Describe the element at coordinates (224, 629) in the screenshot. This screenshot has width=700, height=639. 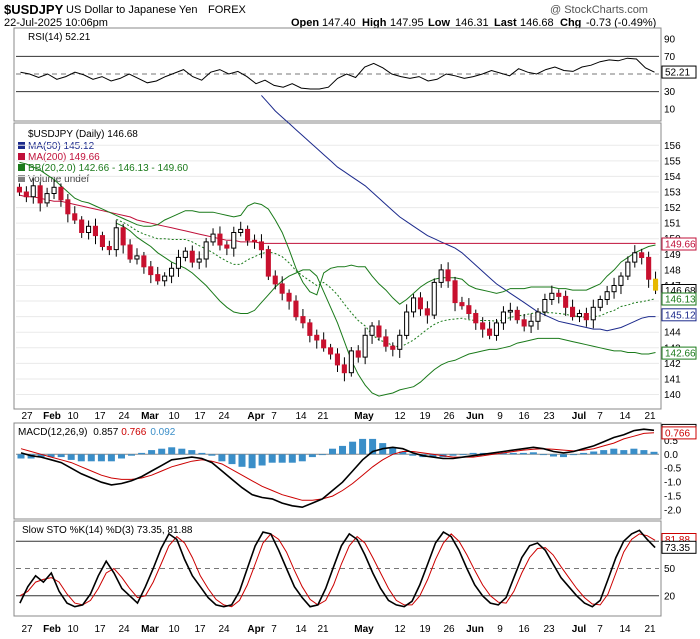
I see `bottom-x-label: 24` at that location.